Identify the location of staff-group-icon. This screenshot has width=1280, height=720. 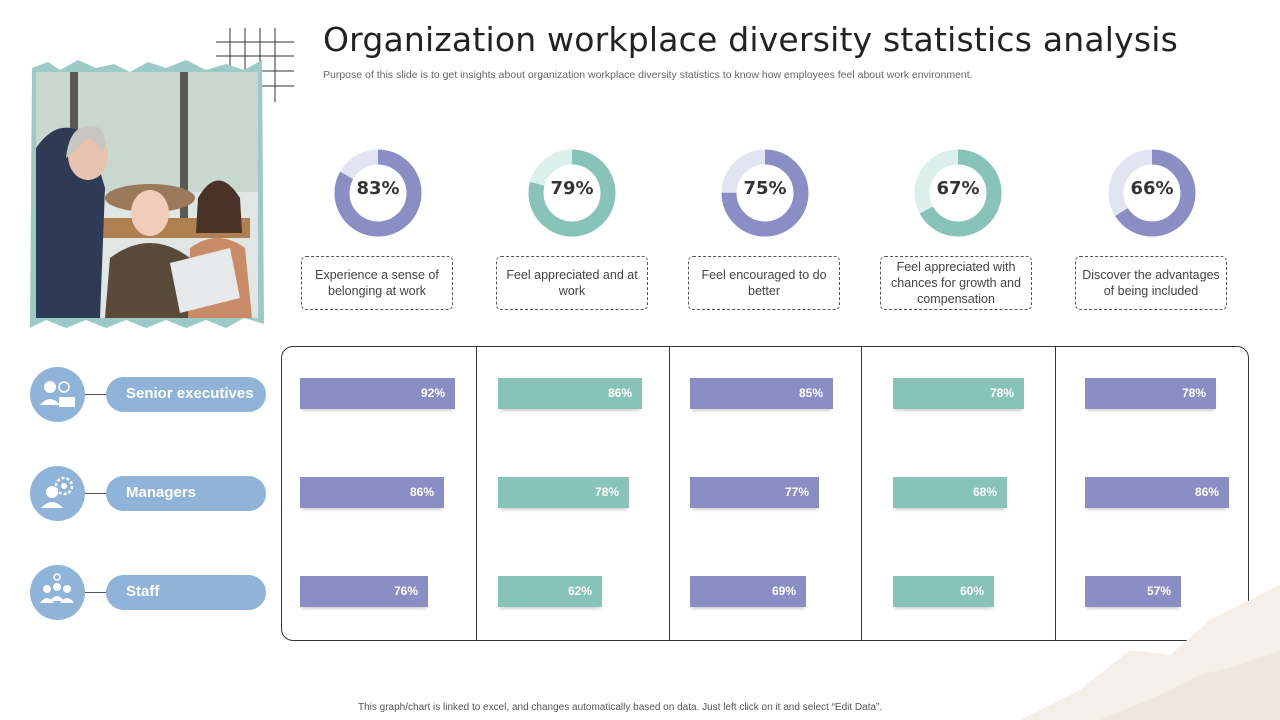
(57, 592).